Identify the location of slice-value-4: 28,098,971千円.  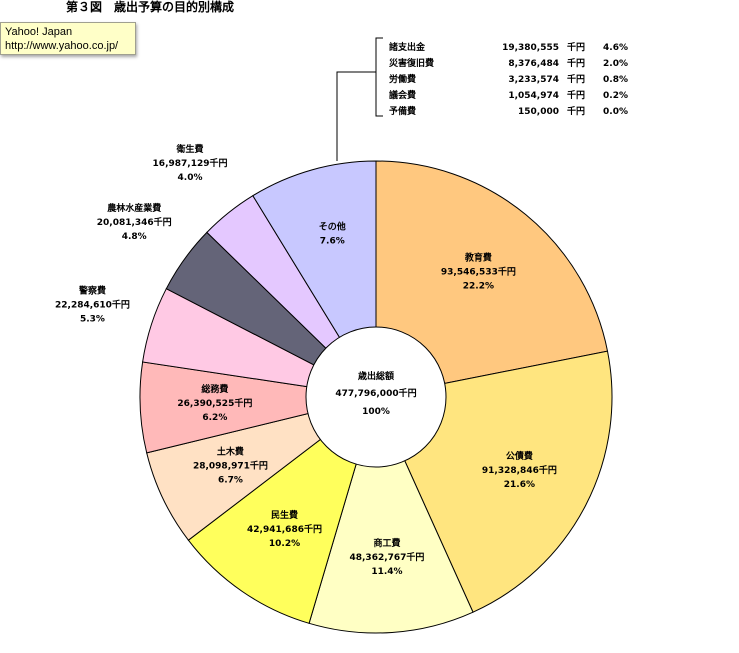
(230, 465).